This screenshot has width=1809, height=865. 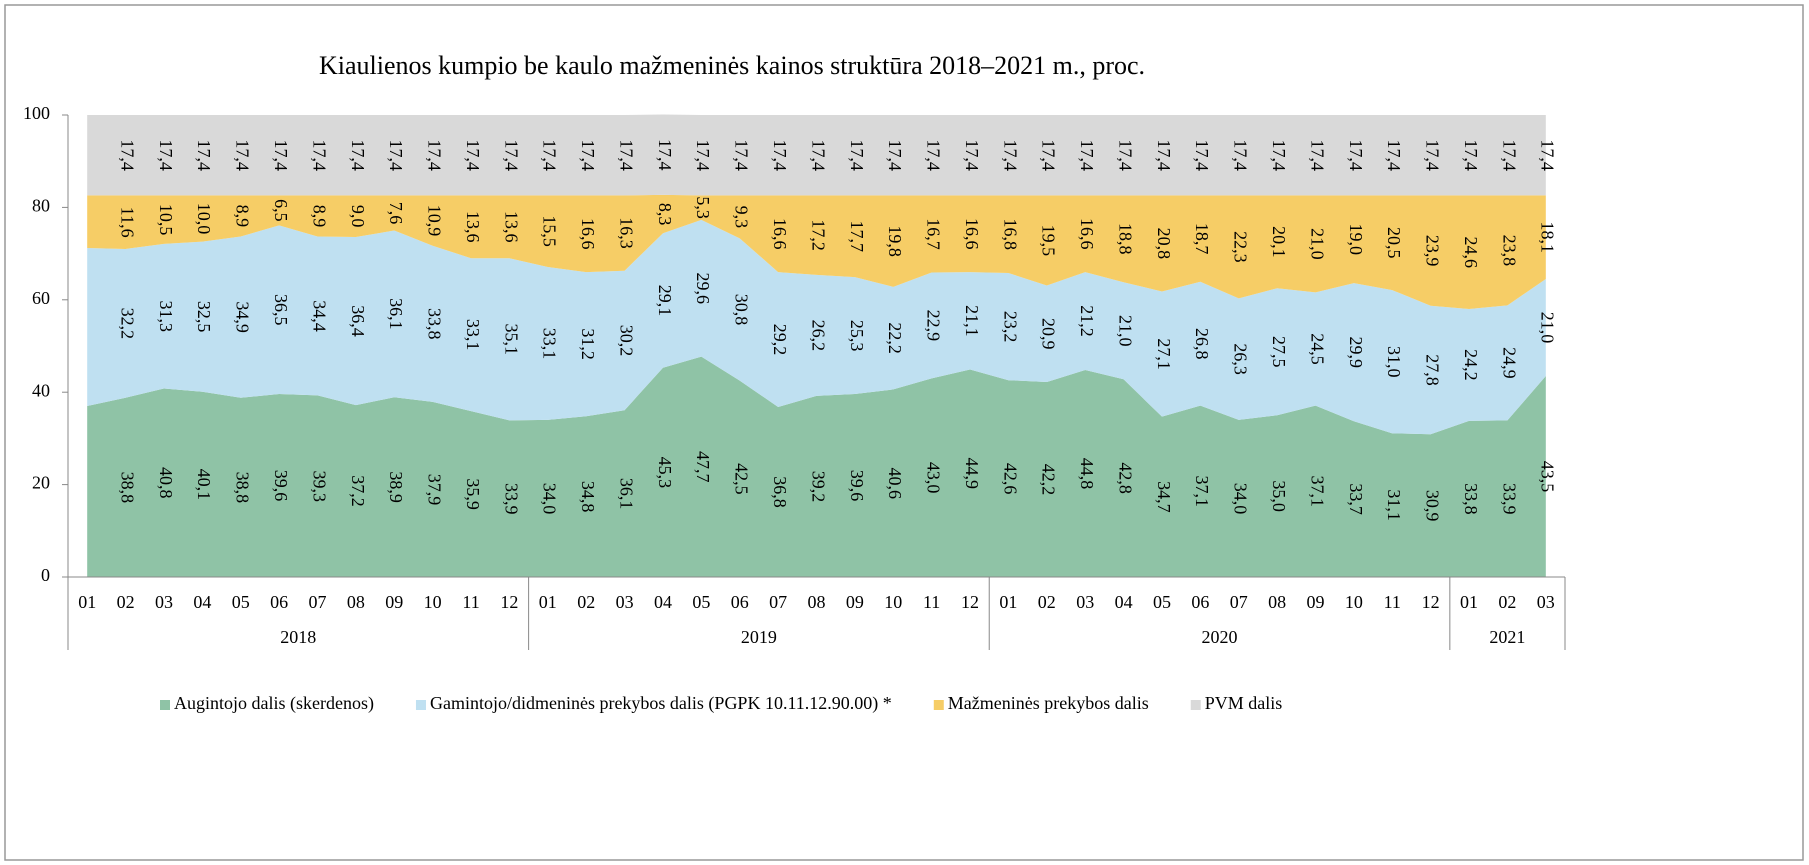 I want to click on data-label: 39,2, so click(x=818, y=487).